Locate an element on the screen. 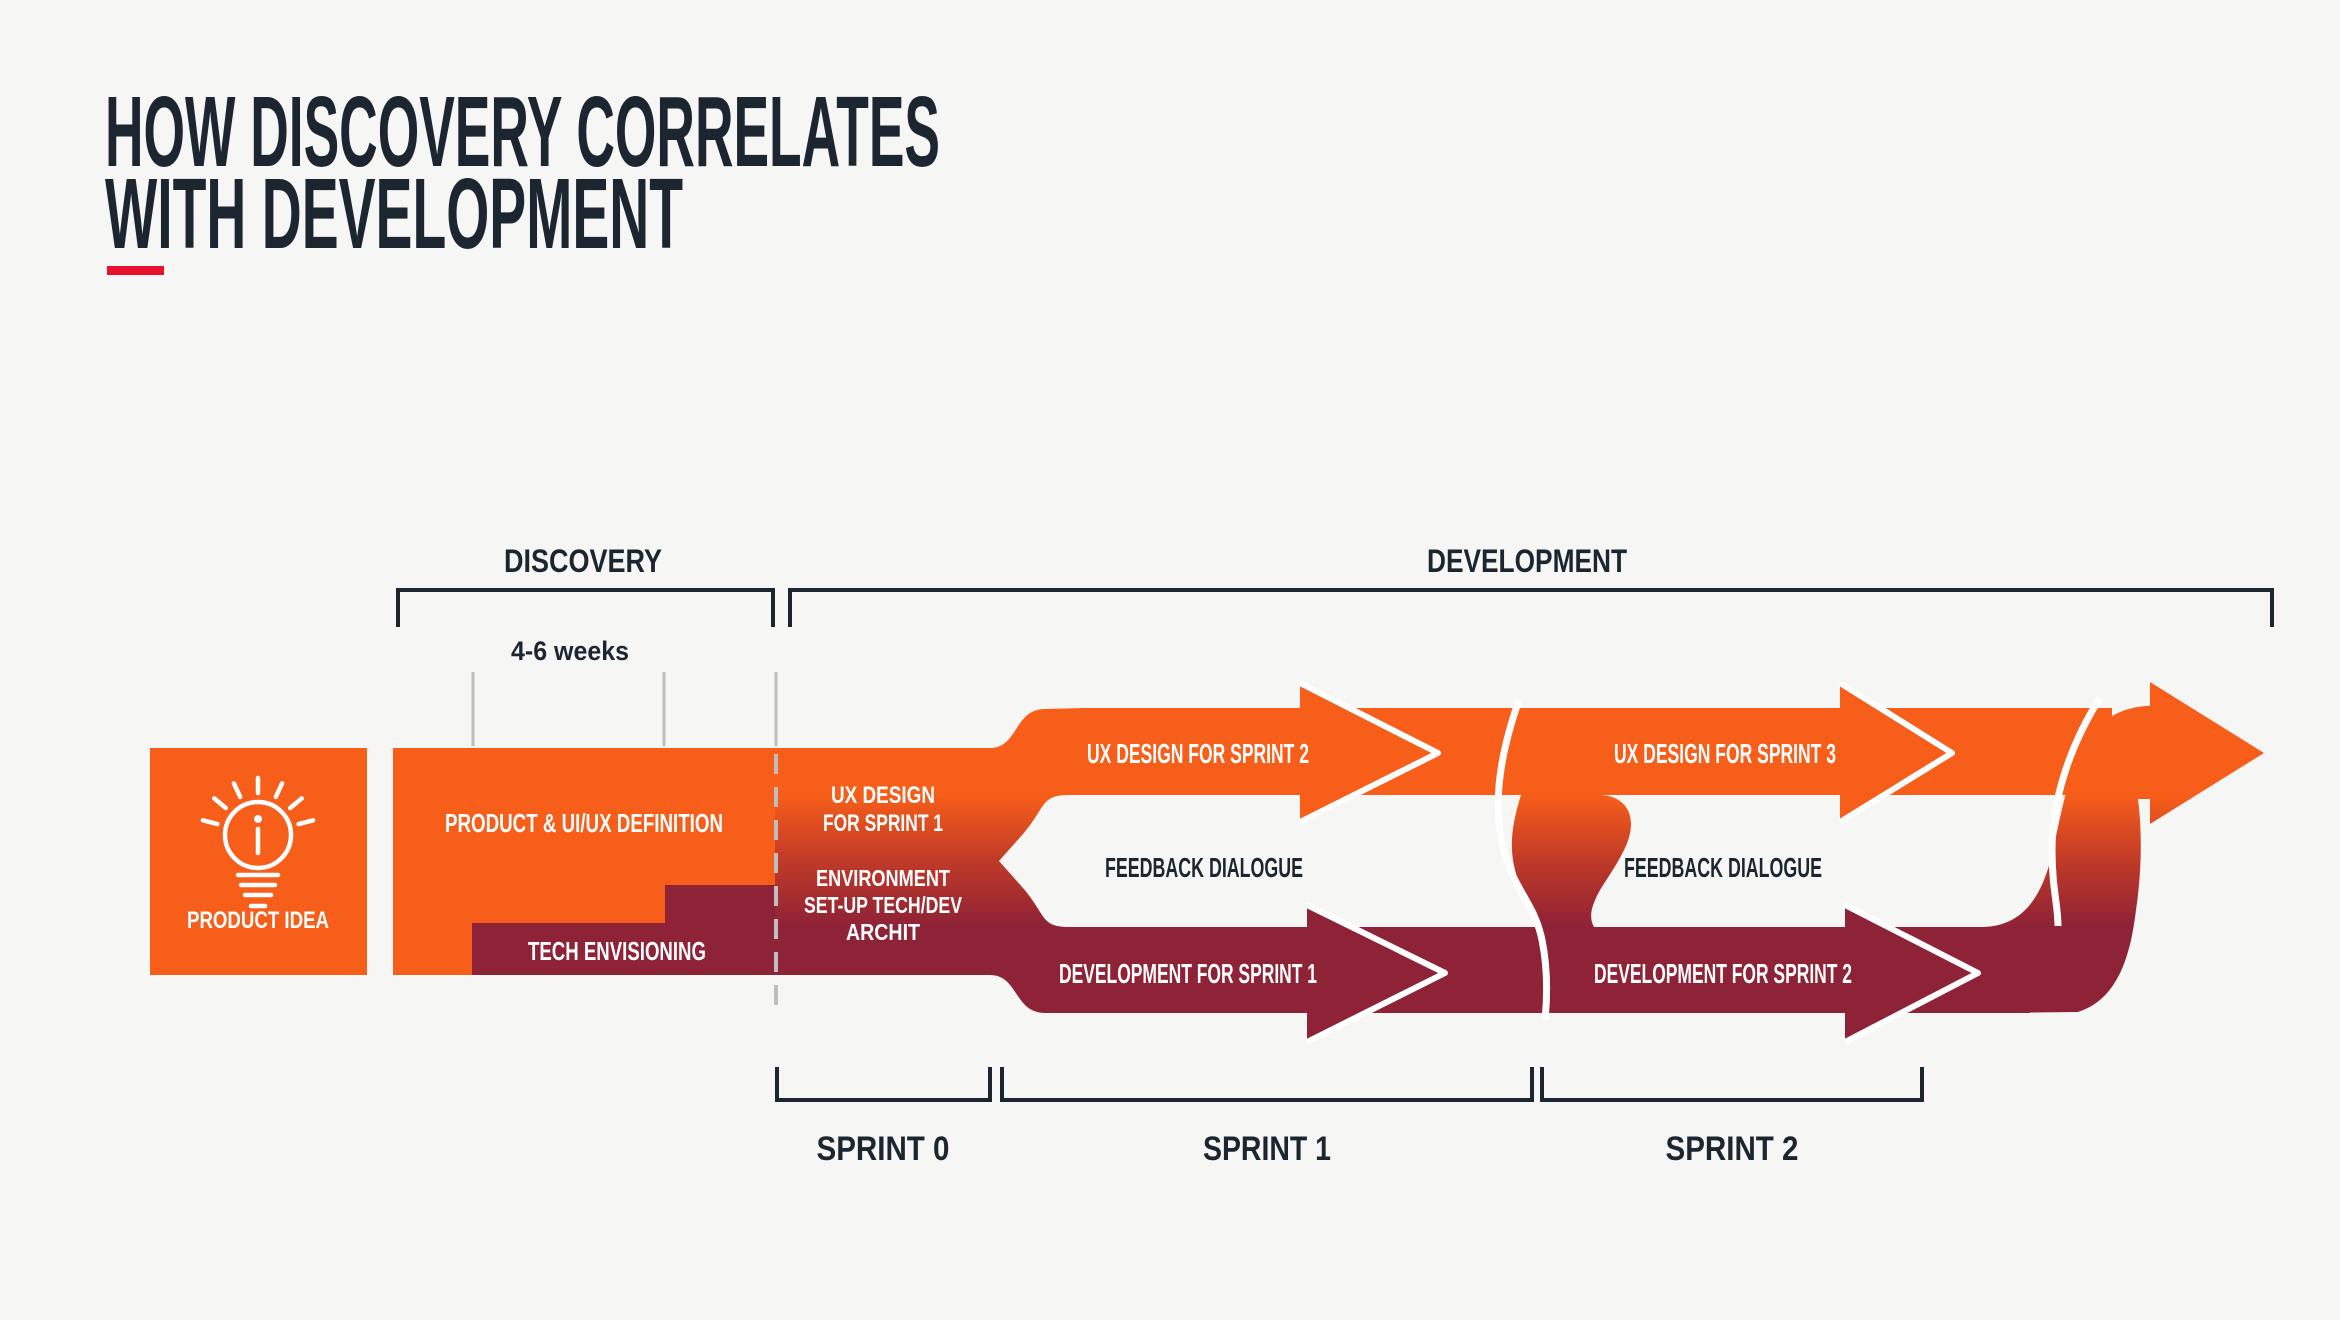 This screenshot has width=2340, height=1320. sprint2-bracket is located at coordinates (1732, 1084).